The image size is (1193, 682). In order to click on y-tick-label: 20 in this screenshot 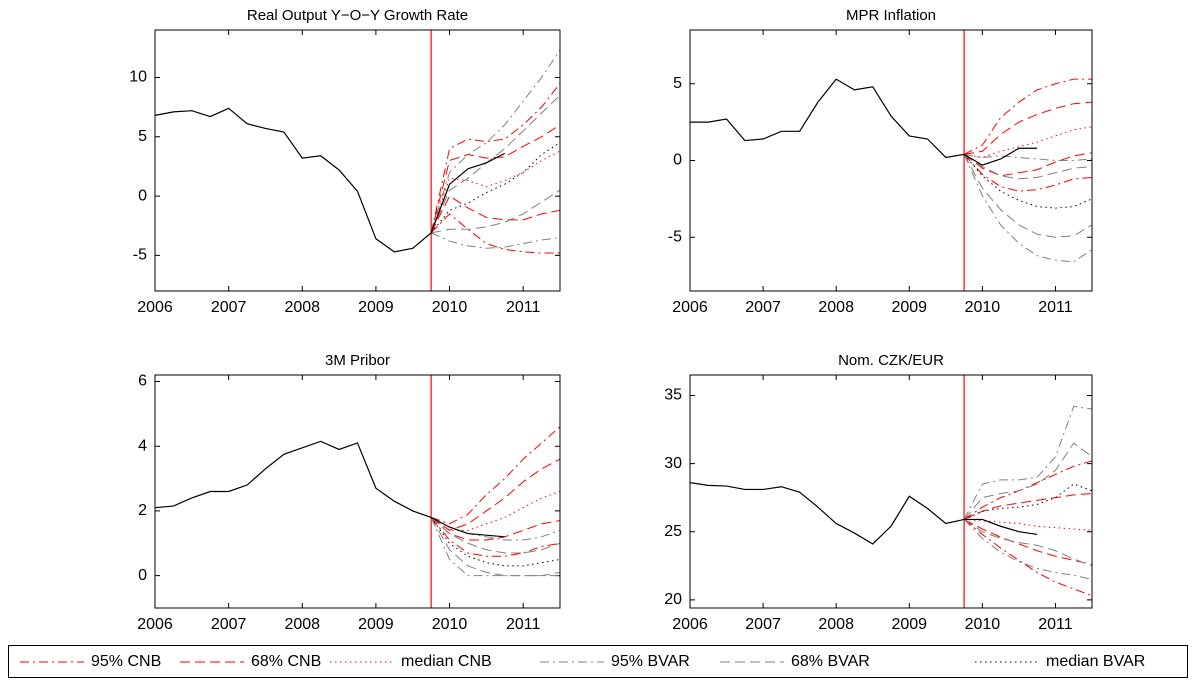, I will do `click(673, 599)`.